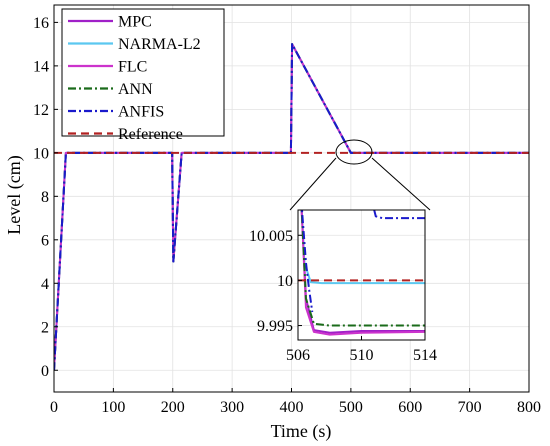 This screenshot has height=446, width=550. Describe the element at coordinates (45, 240) in the screenshot. I see `main-tick-label-y-6: 6` at that location.